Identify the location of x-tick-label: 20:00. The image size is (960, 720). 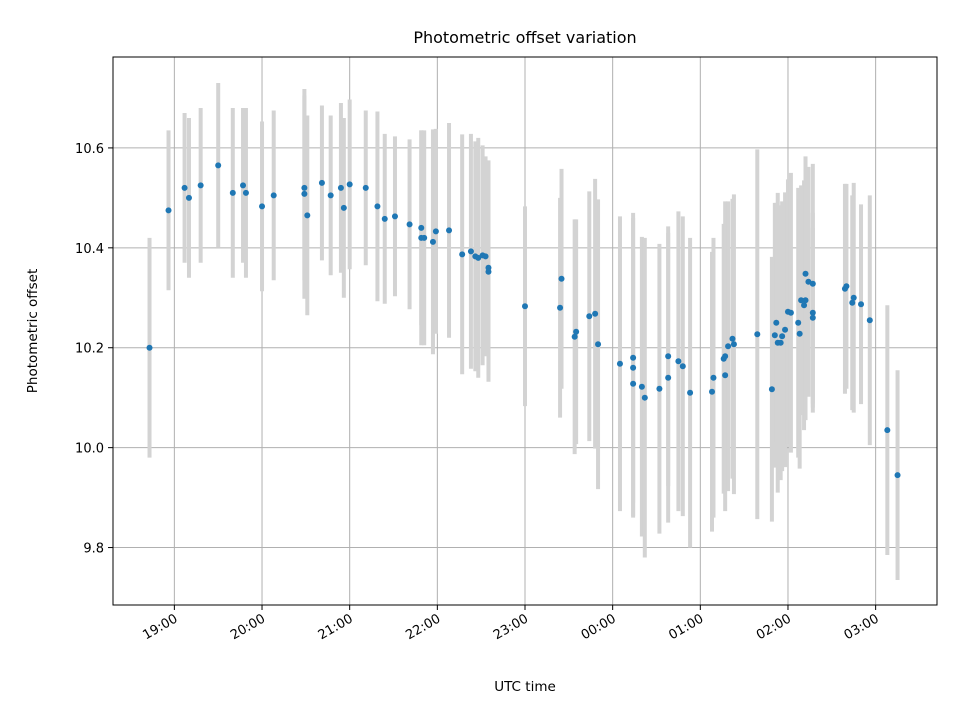
(248, 627).